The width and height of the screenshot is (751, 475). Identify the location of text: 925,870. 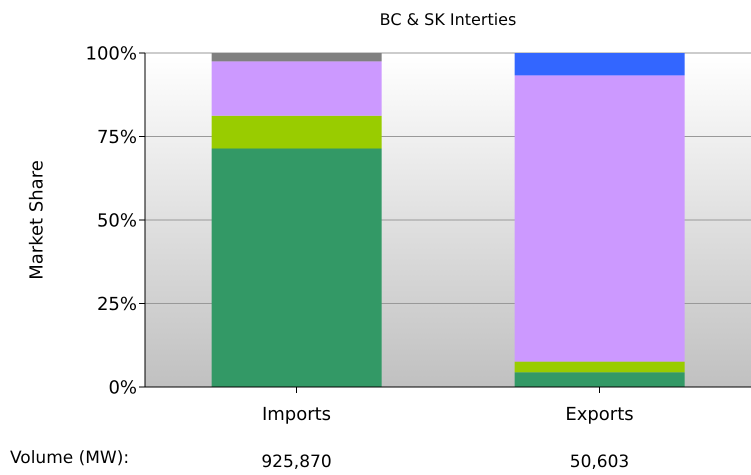
(296, 462).